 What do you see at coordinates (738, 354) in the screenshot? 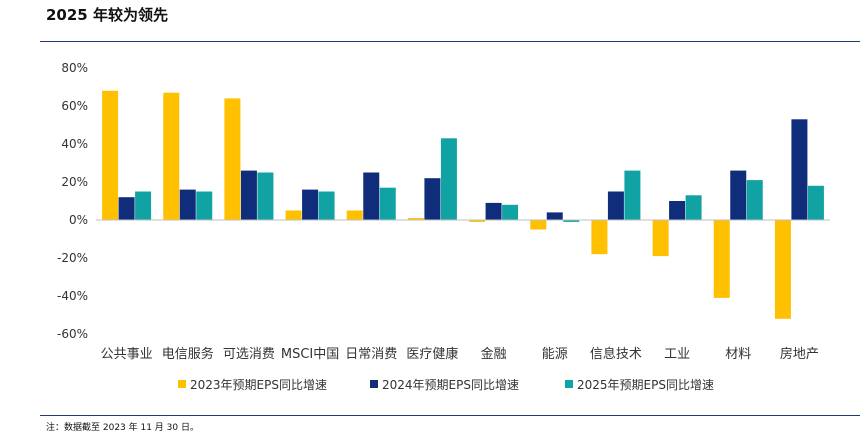
I see `x-category-label: 材料` at bounding box center [738, 354].